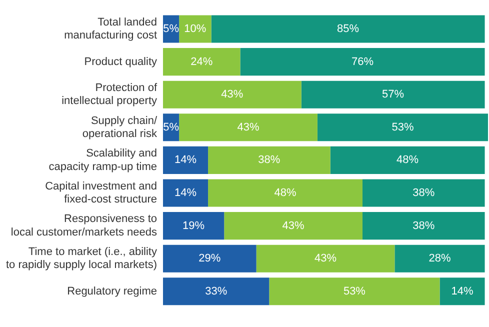 Image resolution: width=489 pixels, height=327 pixels. I want to click on data-label: 28%, so click(439, 258).